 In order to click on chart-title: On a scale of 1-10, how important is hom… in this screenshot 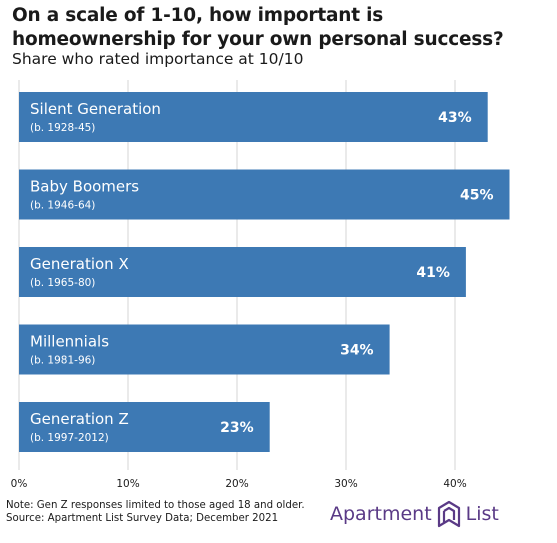, I will do `click(258, 27)`.